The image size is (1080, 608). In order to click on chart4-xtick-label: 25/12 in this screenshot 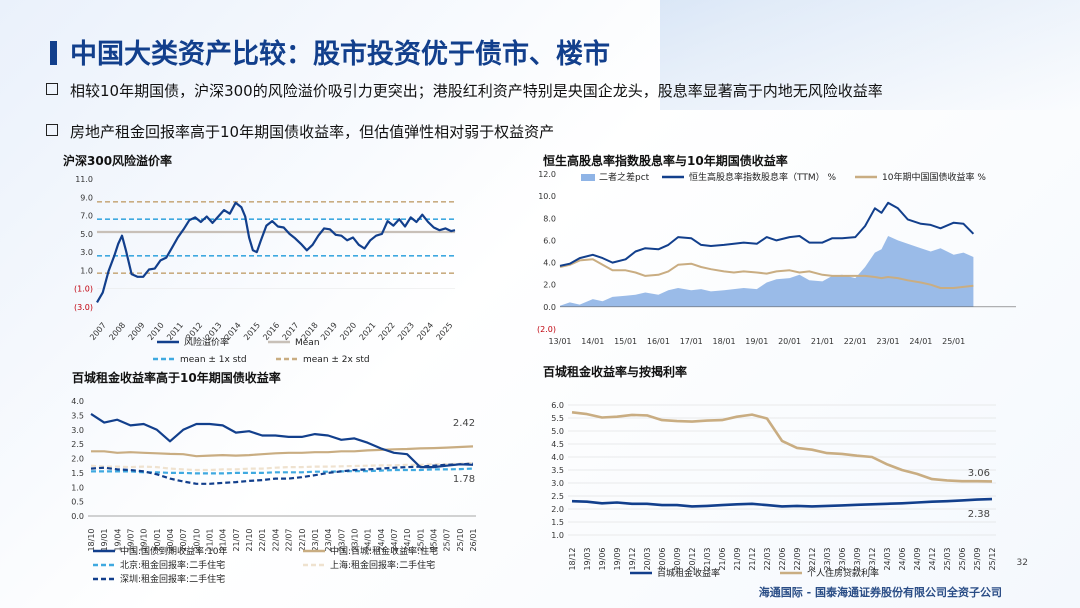, I will do `click(992, 558)`.